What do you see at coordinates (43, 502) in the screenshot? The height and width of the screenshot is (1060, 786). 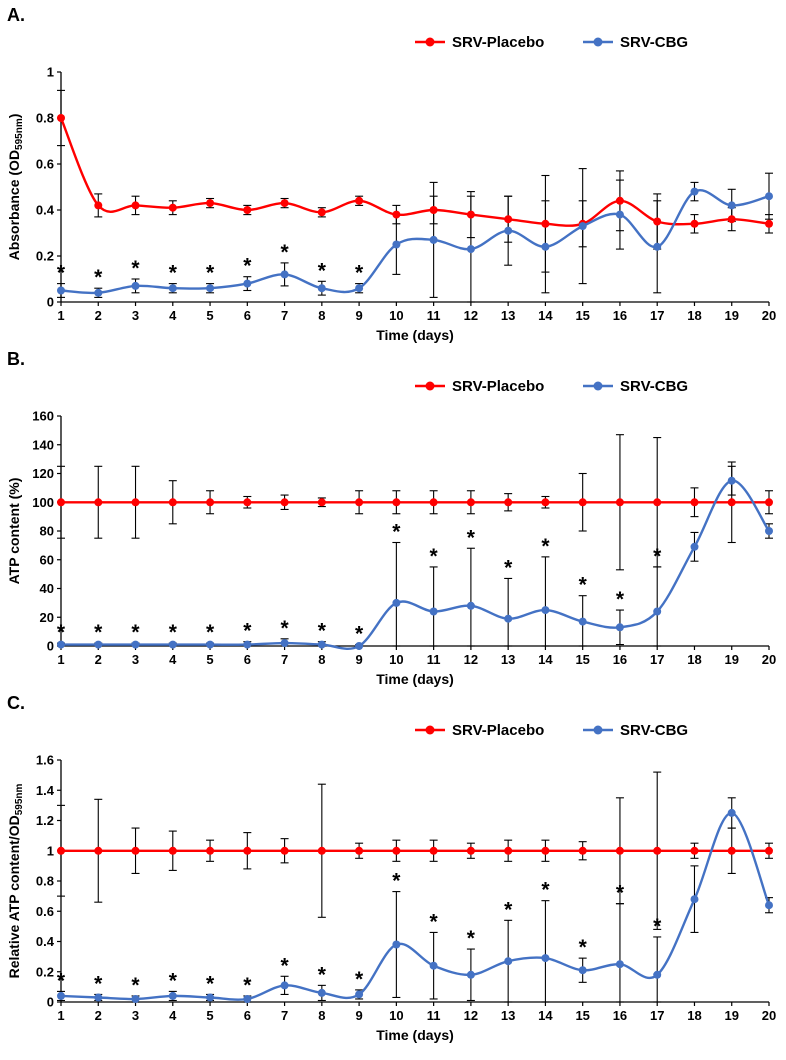 I see `y-tick-label: 100` at bounding box center [43, 502].